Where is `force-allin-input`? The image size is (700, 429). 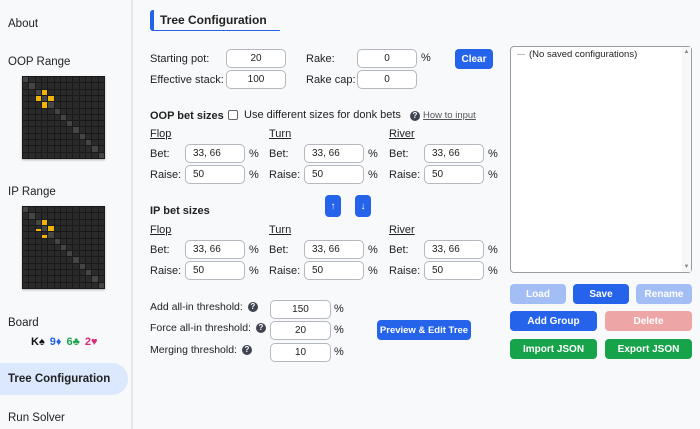 force-allin-input is located at coordinates (300, 330).